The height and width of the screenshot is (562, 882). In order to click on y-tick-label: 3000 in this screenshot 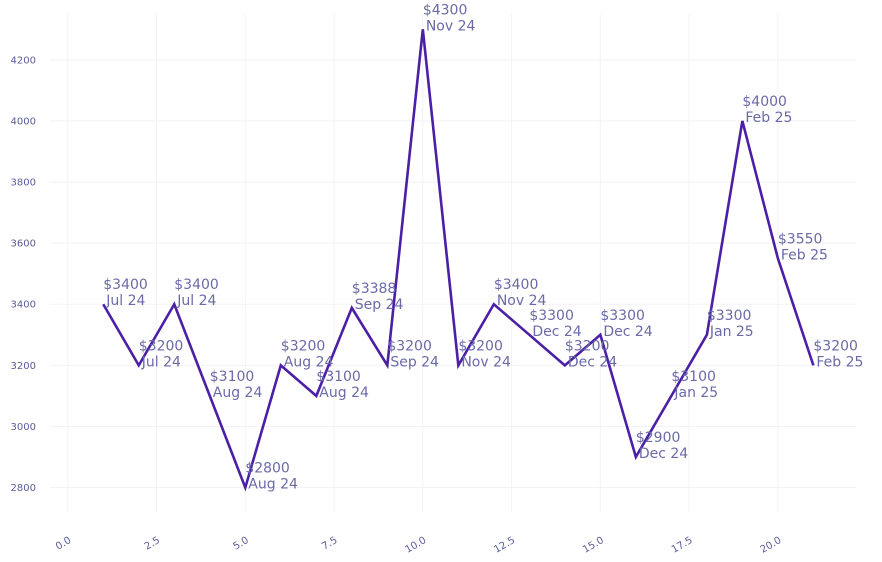, I will do `click(23, 427)`.